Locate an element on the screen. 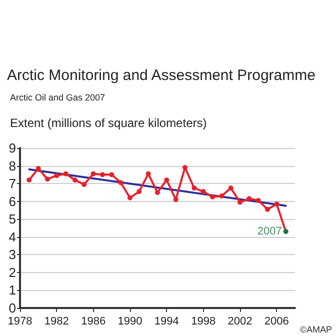 Image resolution: width=336 pixels, height=336 pixels. x-tick-label: 1998 is located at coordinates (203, 322).